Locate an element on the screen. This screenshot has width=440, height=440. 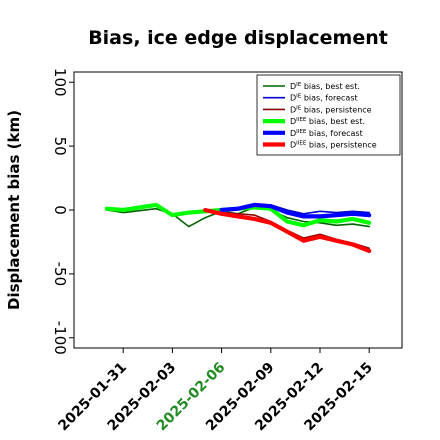
y-tick-label: 0 is located at coordinates (60, 210).